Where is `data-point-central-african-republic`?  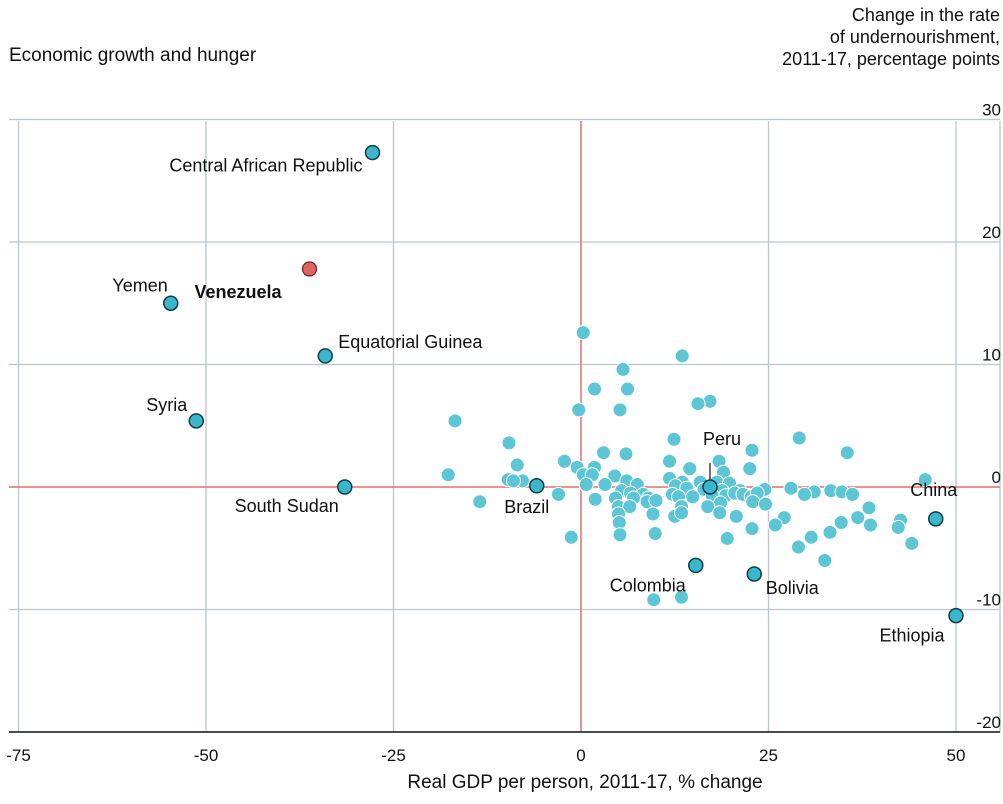 data-point-central-african-republic is located at coordinates (372, 152).